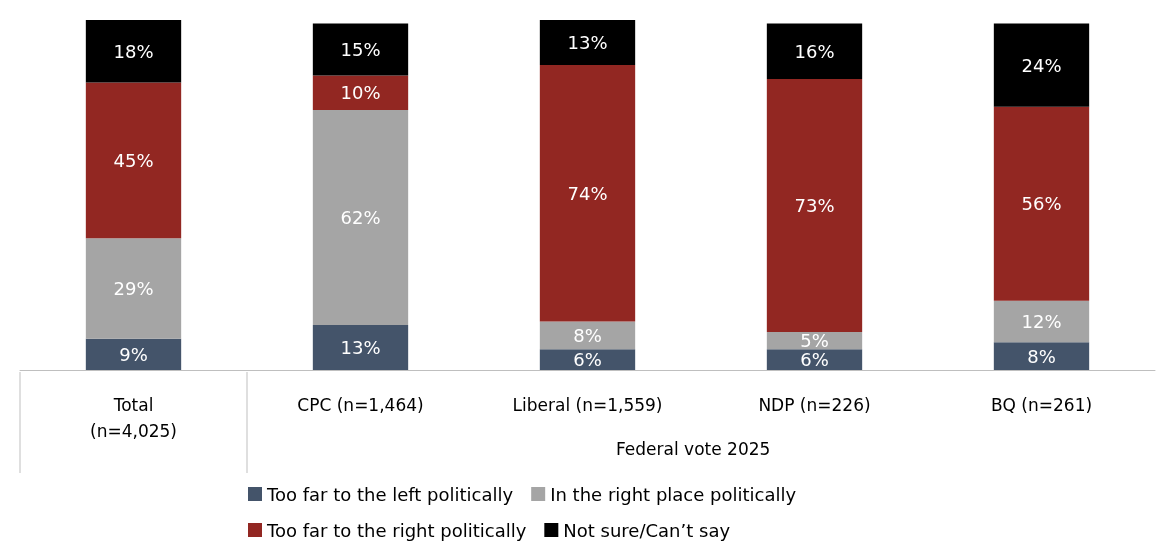  What do you see at coordinates (133, 418) in the screenshot?
I see `x-tick-label: Total (n=4,025)` at bounding box center [133, 418].